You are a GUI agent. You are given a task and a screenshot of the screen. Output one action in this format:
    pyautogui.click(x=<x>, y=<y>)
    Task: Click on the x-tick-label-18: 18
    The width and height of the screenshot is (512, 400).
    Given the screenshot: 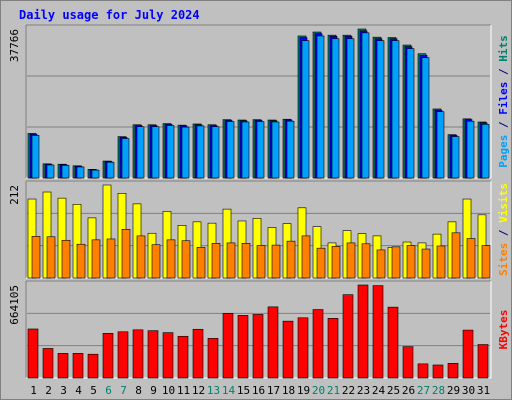 What is the action you would take?
    pyautogui.click(x=288, y=390)
    